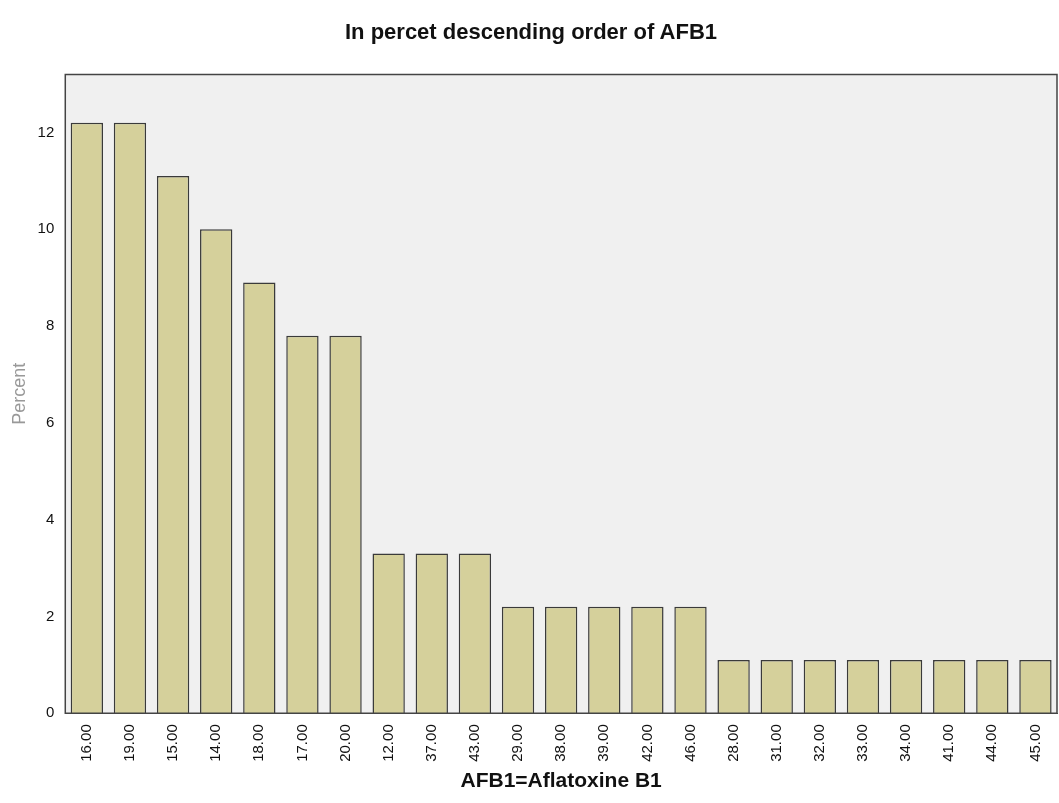  Describe the element at coordinates (531, 32) in the screenshot. I see `chart-title: In percet descending order of AFB1` at that location.